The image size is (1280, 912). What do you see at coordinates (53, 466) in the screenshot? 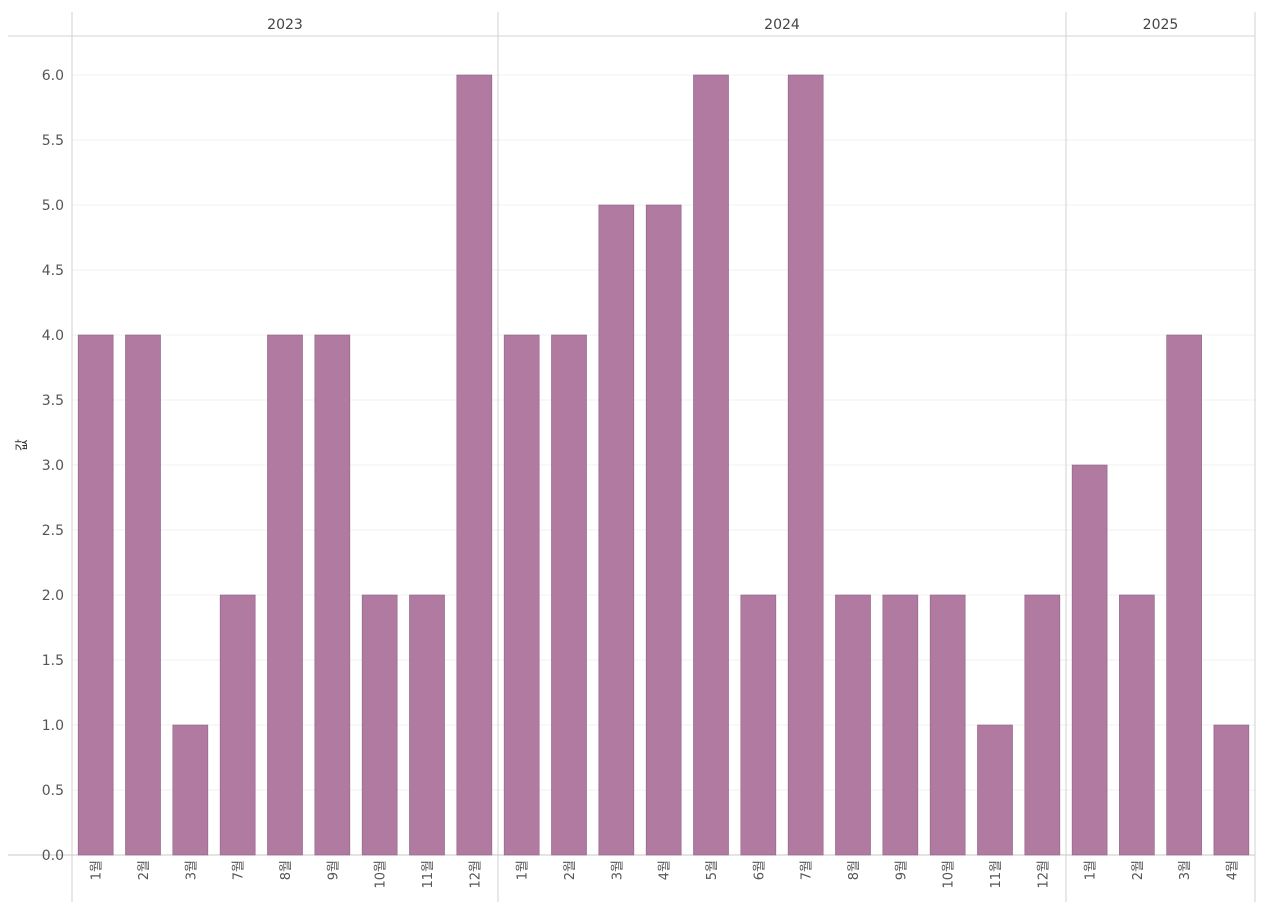
I see `y-tick-label: 3.0` at bounding box center [53, 466].